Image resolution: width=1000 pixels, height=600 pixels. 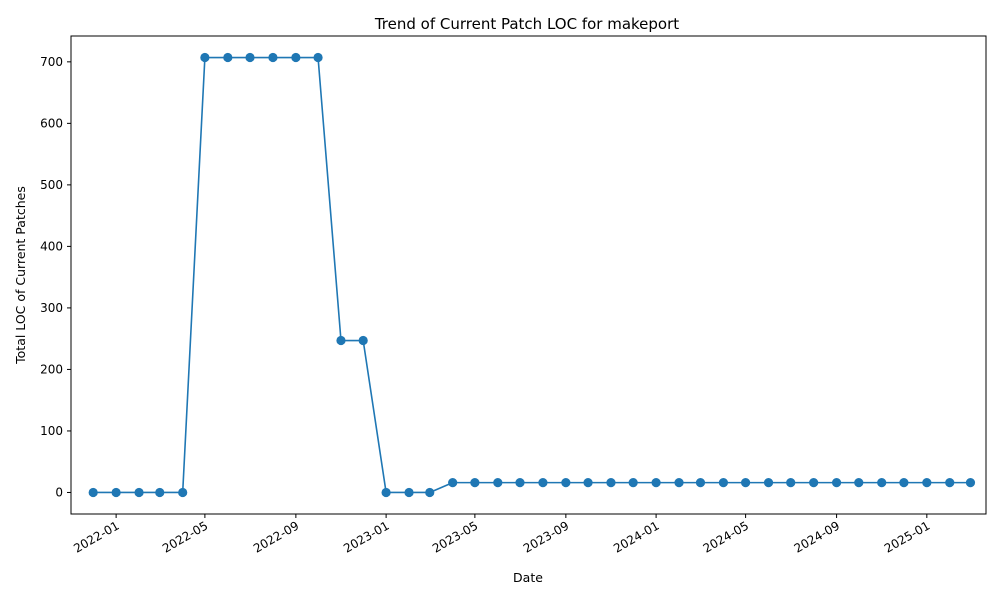 I want to click on x-axis-label: Date, so click(x=528, y=577).